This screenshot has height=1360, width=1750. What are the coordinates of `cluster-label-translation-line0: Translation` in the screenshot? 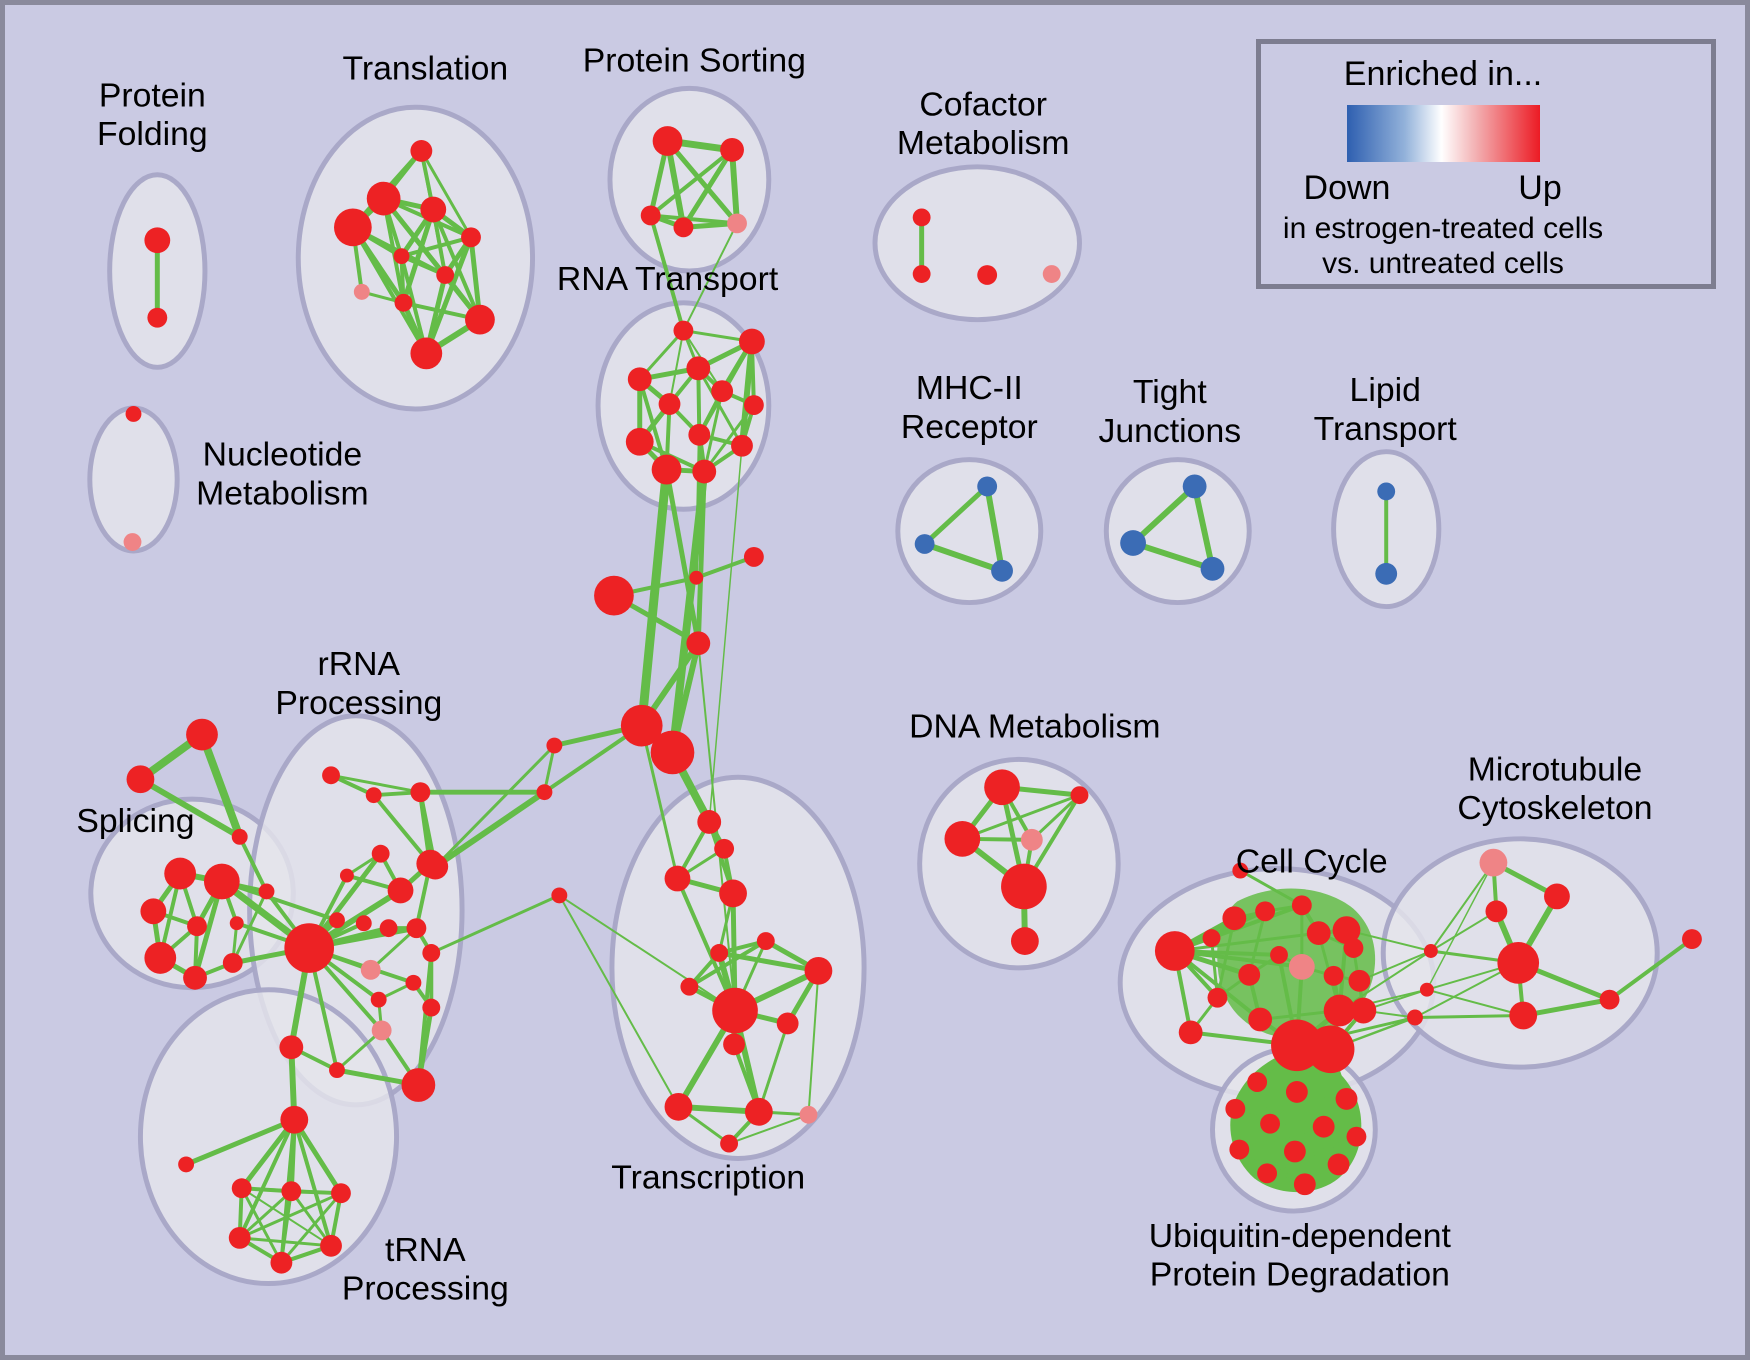 It's located at (425, 69).